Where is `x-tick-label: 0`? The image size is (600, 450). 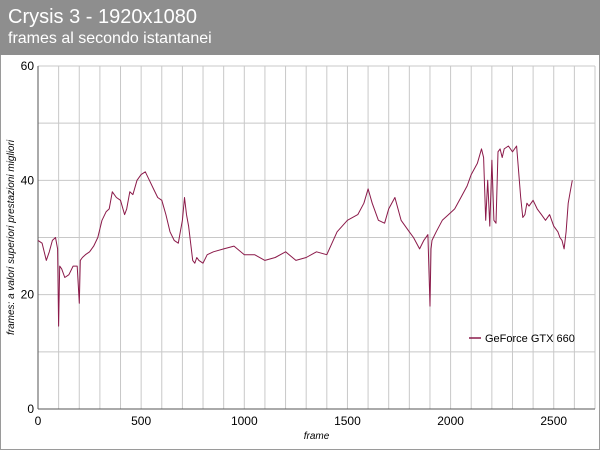 x-tick-label: 0 is located at coordinates (38, 421).